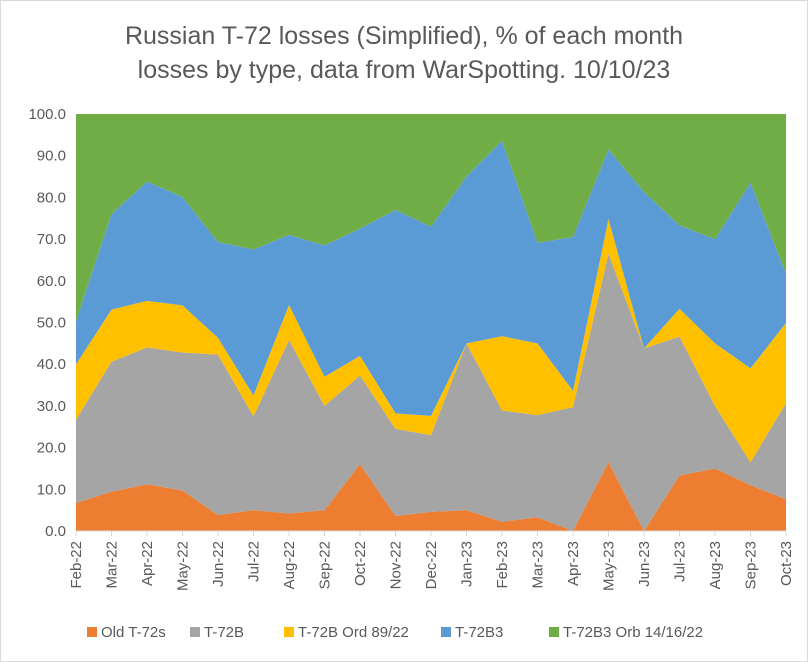  What do you see at coordinates (633, 632) in the screenshot?
I see `legend-label: T-72B3 Orb 14/16/22` at bounding box center [633, 632].